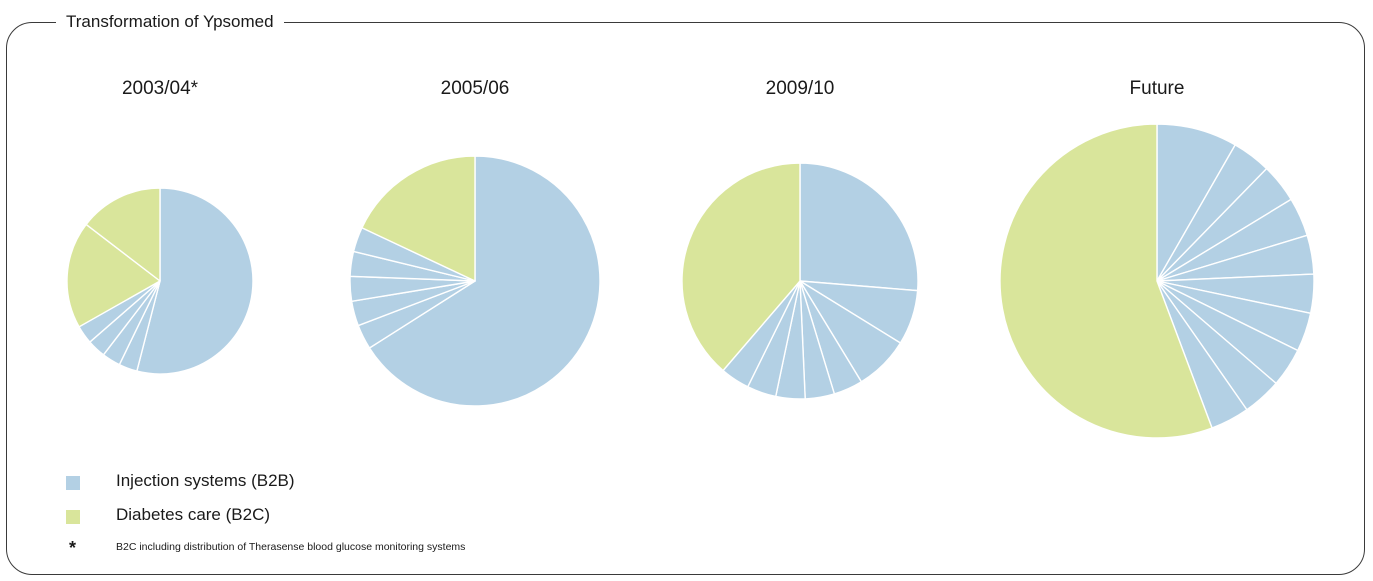 The width and height of the screenshot is (1373, 581). I want to click on pie-chart-4: Future, so click(1157, 258).